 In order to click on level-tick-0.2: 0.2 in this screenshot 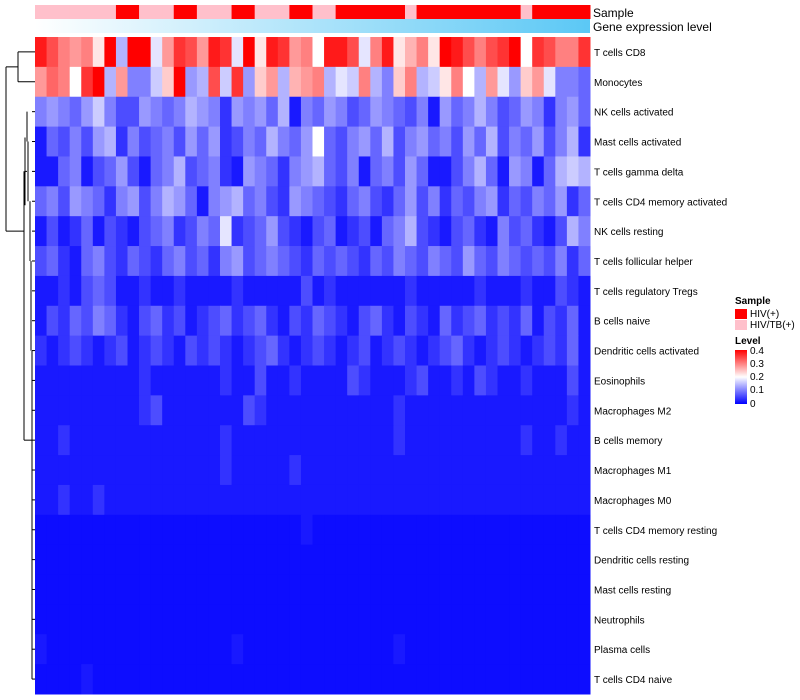, I will do `click(757, 377)`.